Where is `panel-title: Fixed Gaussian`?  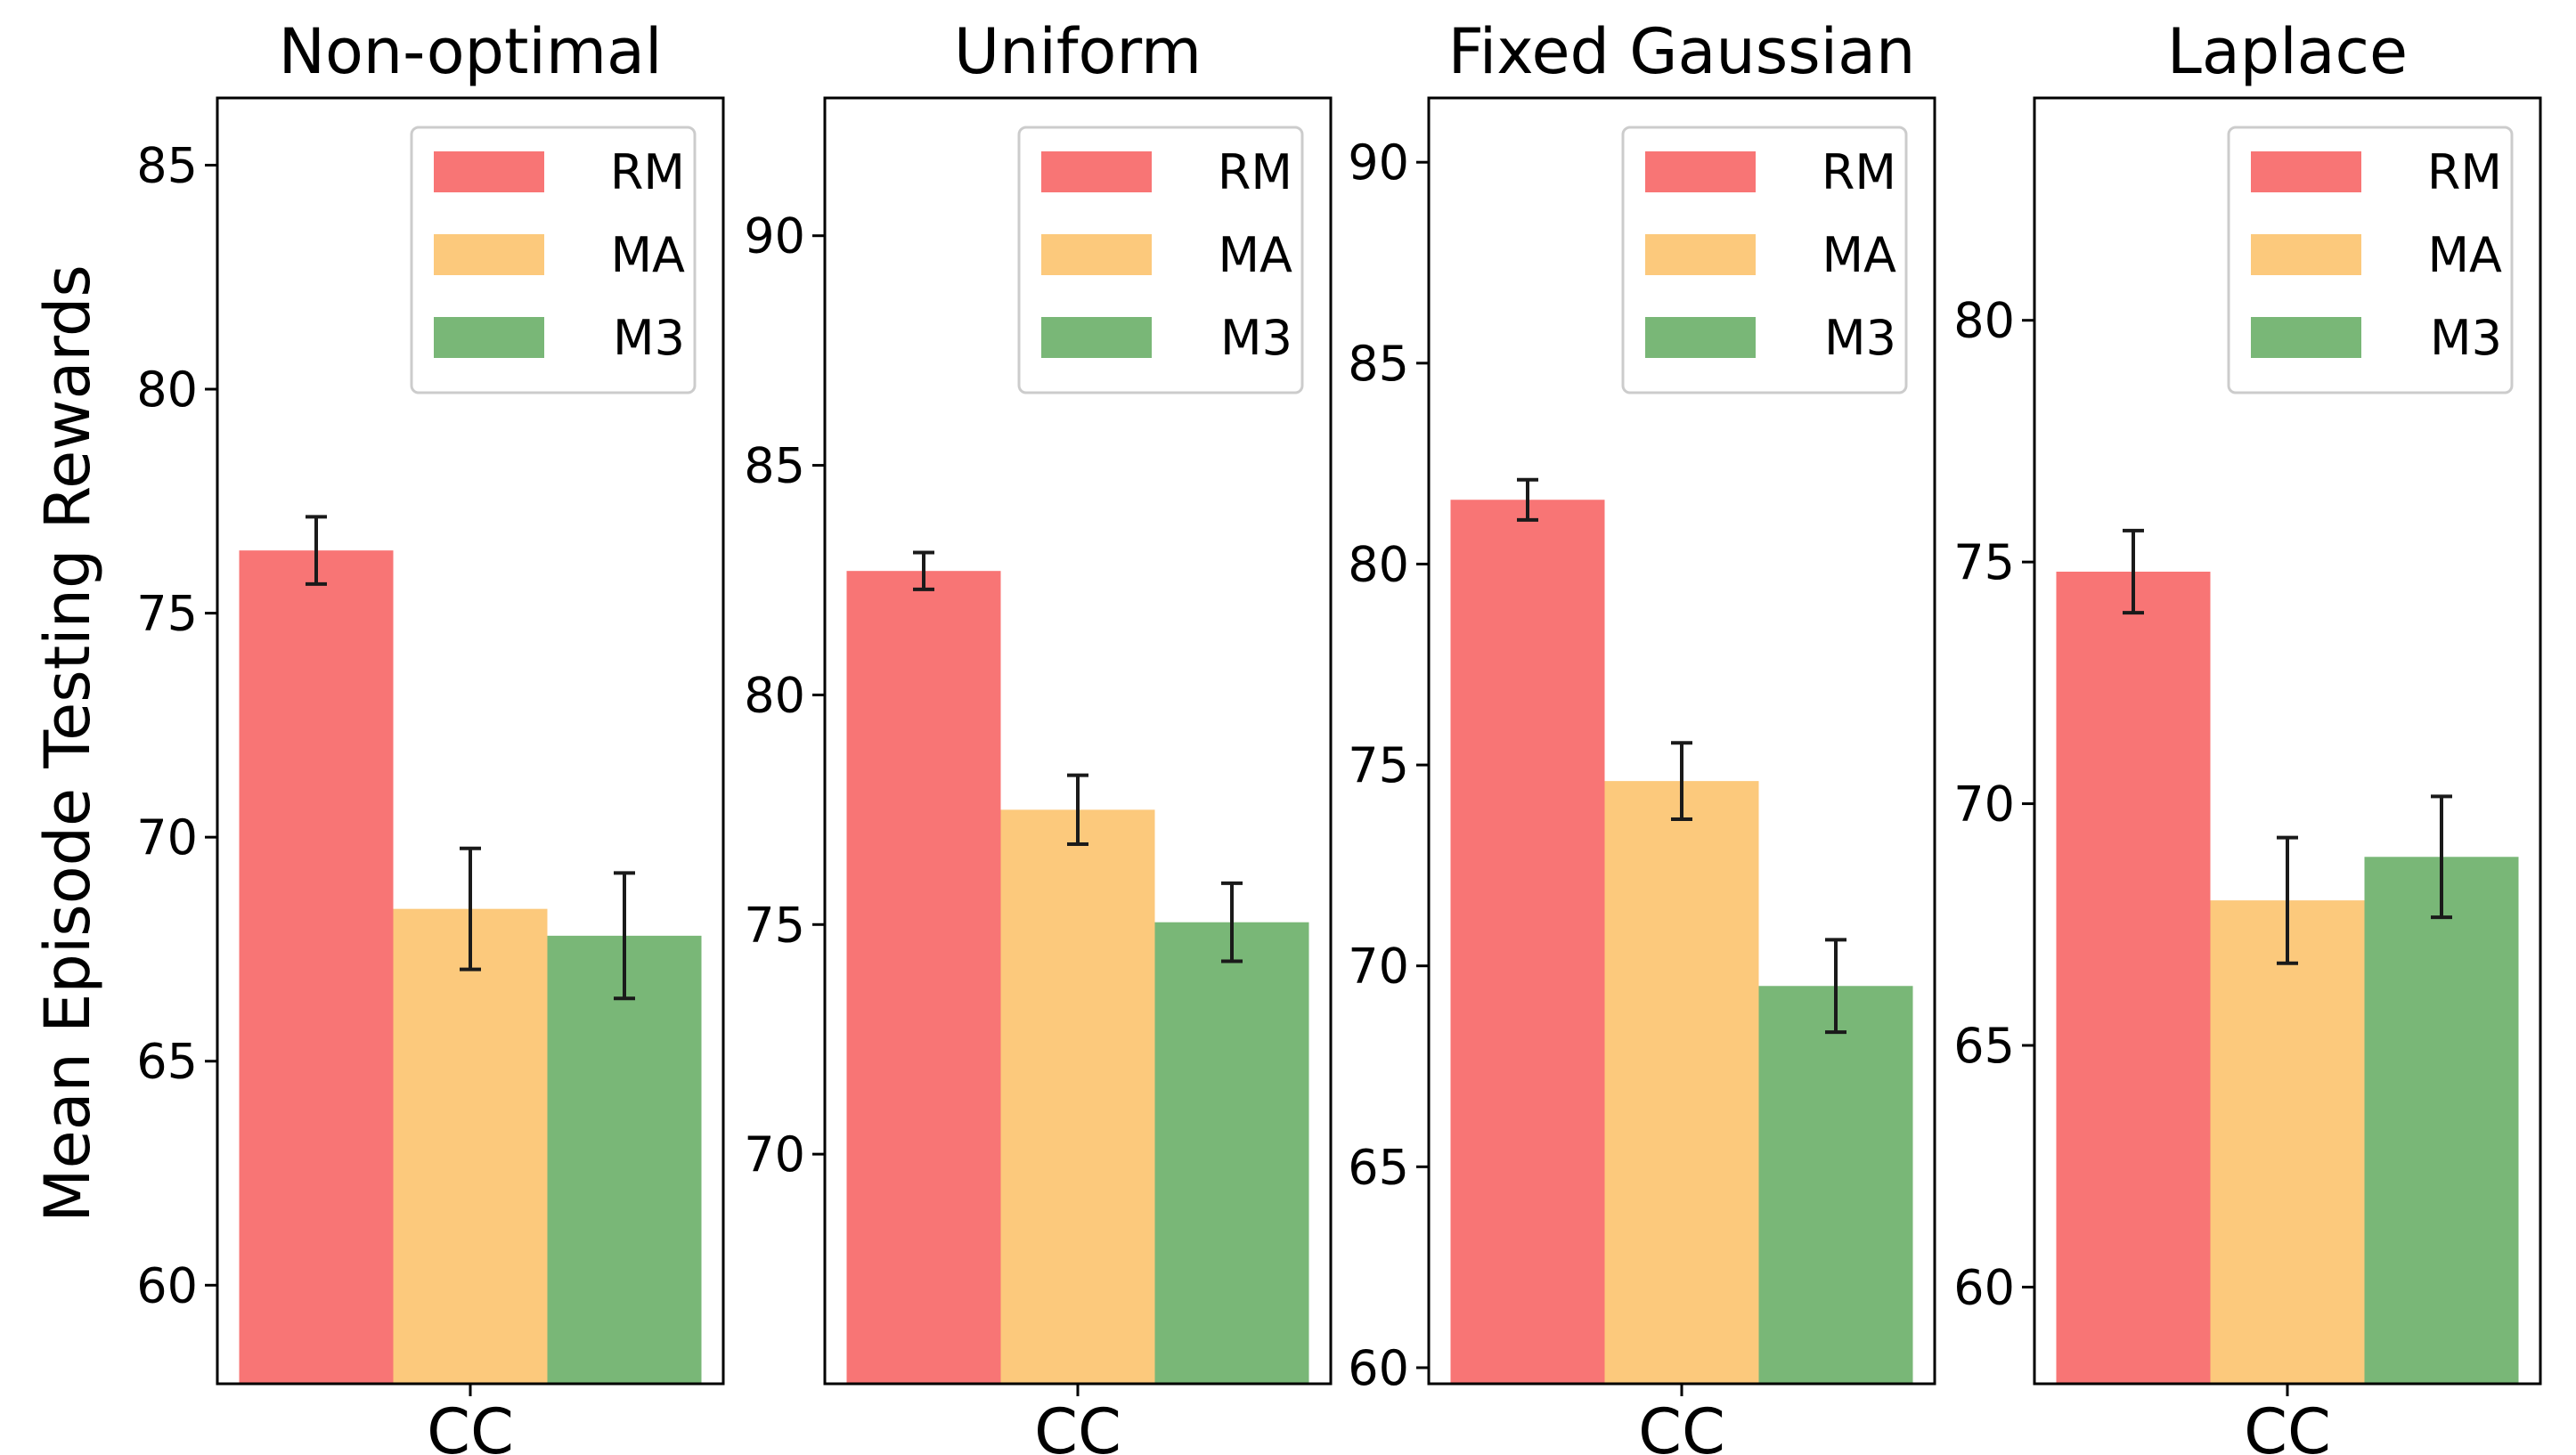 panel-title: Fixed Gaussian is located at coordinates (1682, 51).